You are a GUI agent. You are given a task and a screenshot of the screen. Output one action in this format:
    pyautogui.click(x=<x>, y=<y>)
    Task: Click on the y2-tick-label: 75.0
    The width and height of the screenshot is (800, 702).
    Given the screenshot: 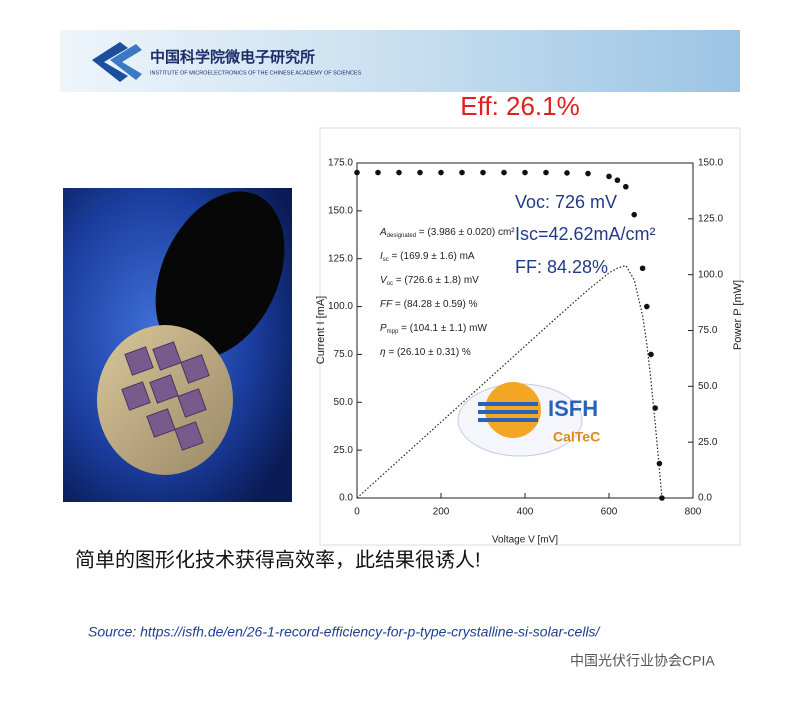 What is the action you would take?
    pyautogui.click(x=708, y=330)
    